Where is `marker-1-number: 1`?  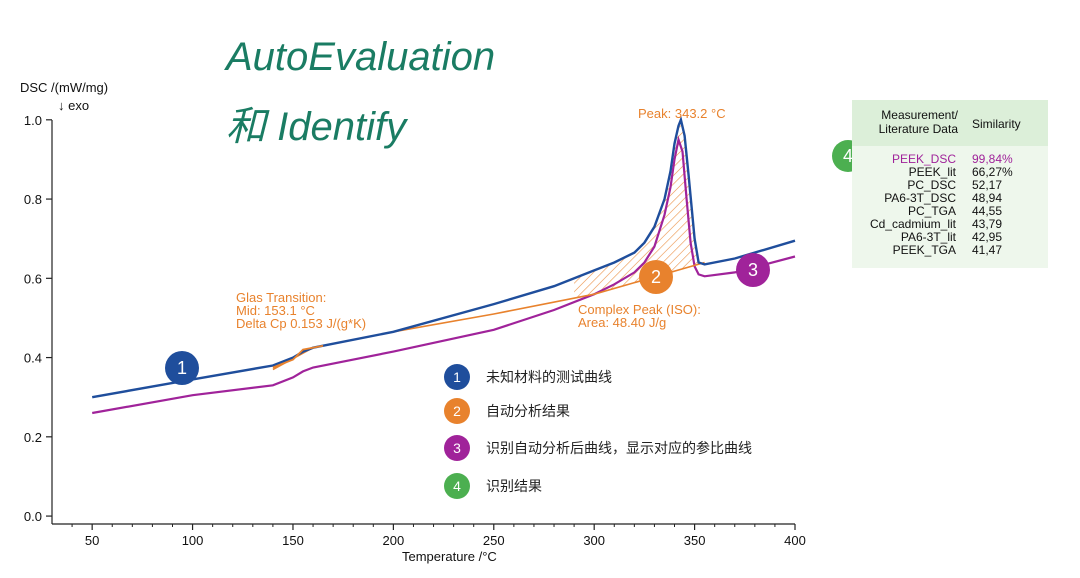 marker-1-number: 1 is located at coordinates (182, 368).